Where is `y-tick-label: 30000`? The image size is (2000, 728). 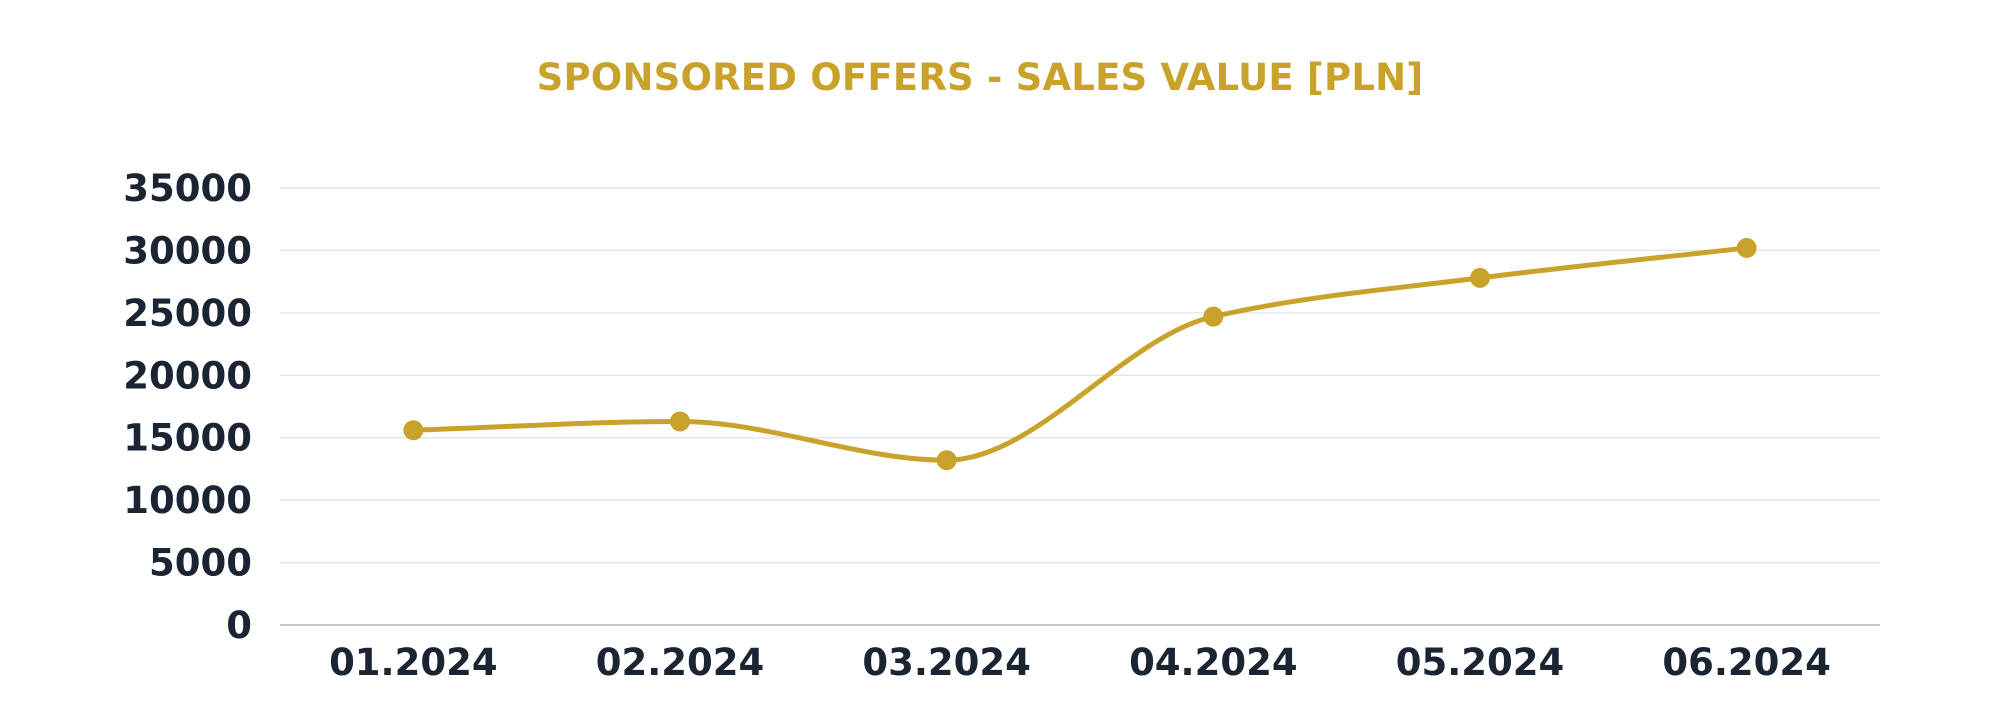 y-tick-label: 30000 is located at coordinates (187, 250).